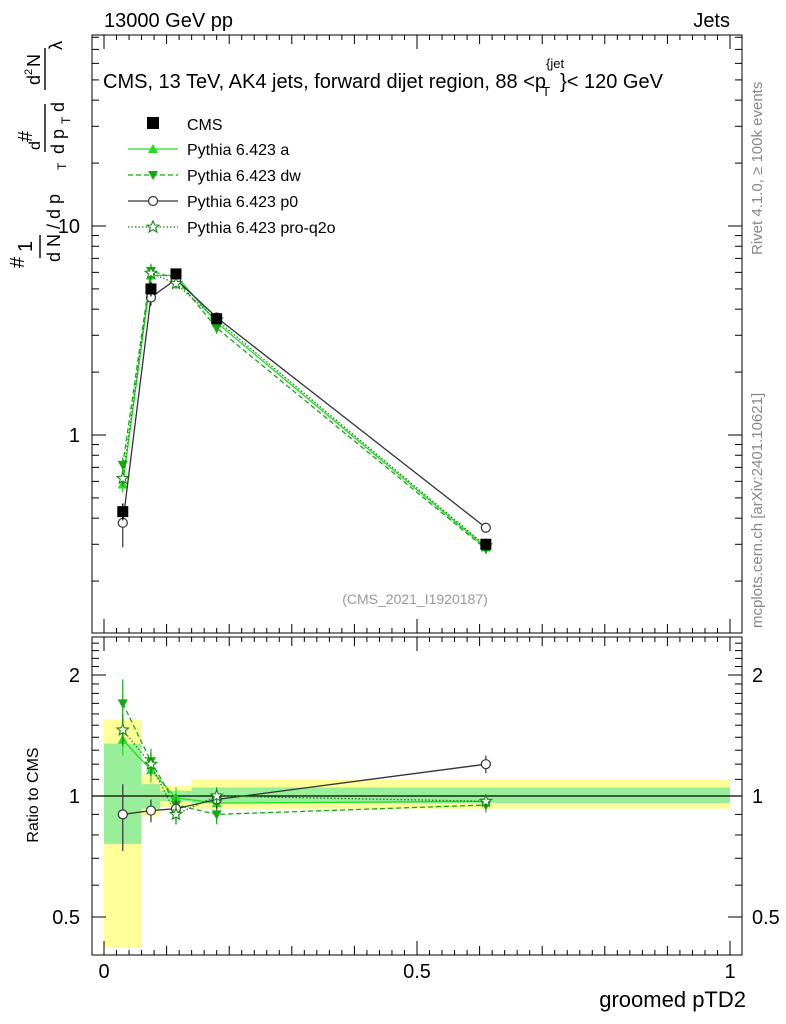 The image size is (786, 1024). I want to click on x-tick-label: 0.5, so click(417, 972).